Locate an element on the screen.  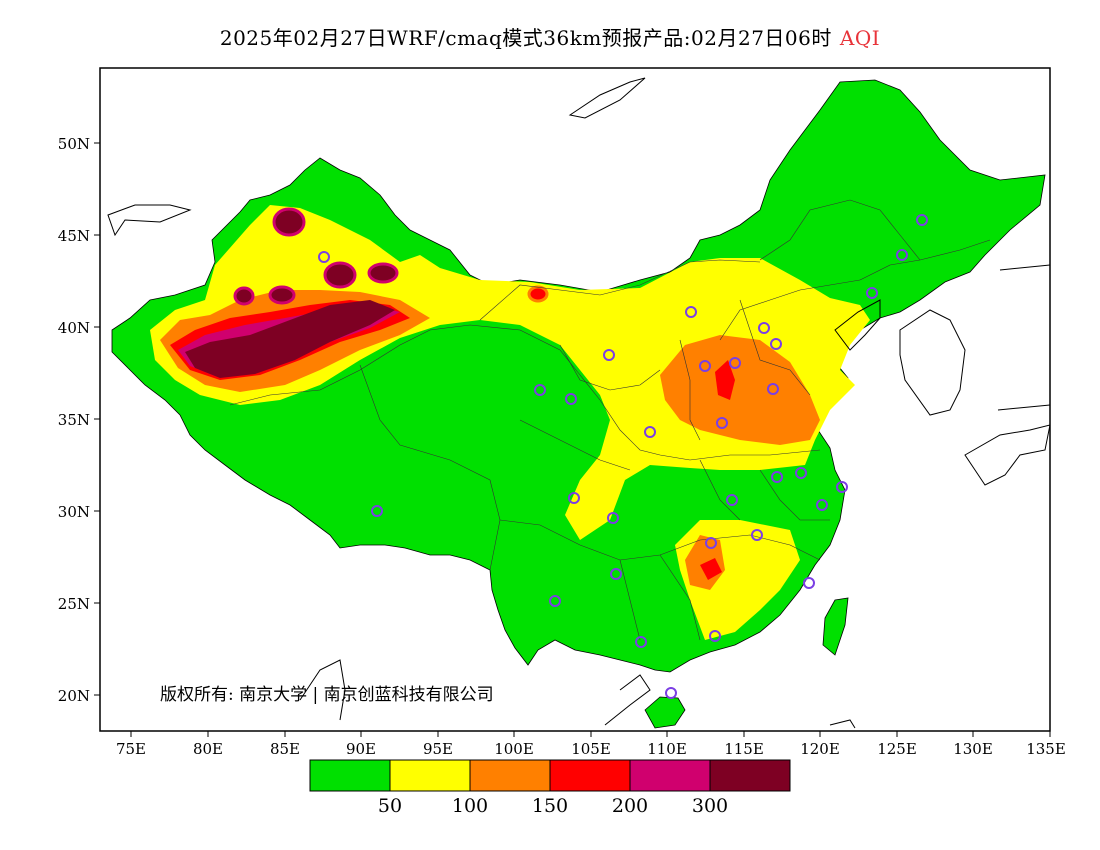
lon-label: 120E is located at coordinates (820, 749).